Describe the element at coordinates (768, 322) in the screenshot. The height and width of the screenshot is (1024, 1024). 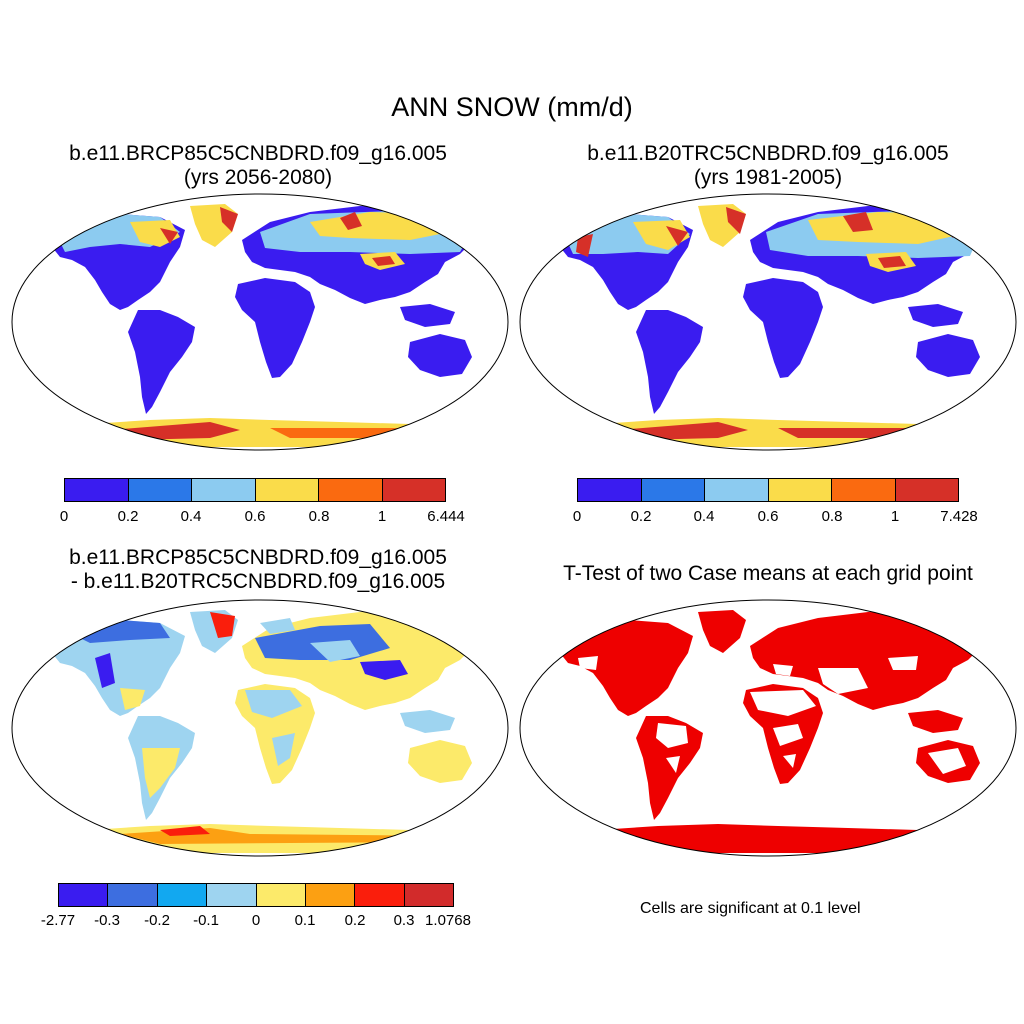
I see `map-historical` at that location.